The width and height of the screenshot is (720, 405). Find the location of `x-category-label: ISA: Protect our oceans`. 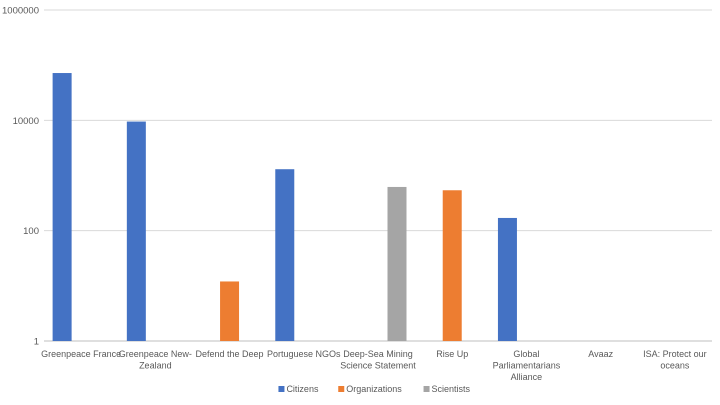

x-category-label: ISA: Protect our oceans is located at coordinates (675, 360).